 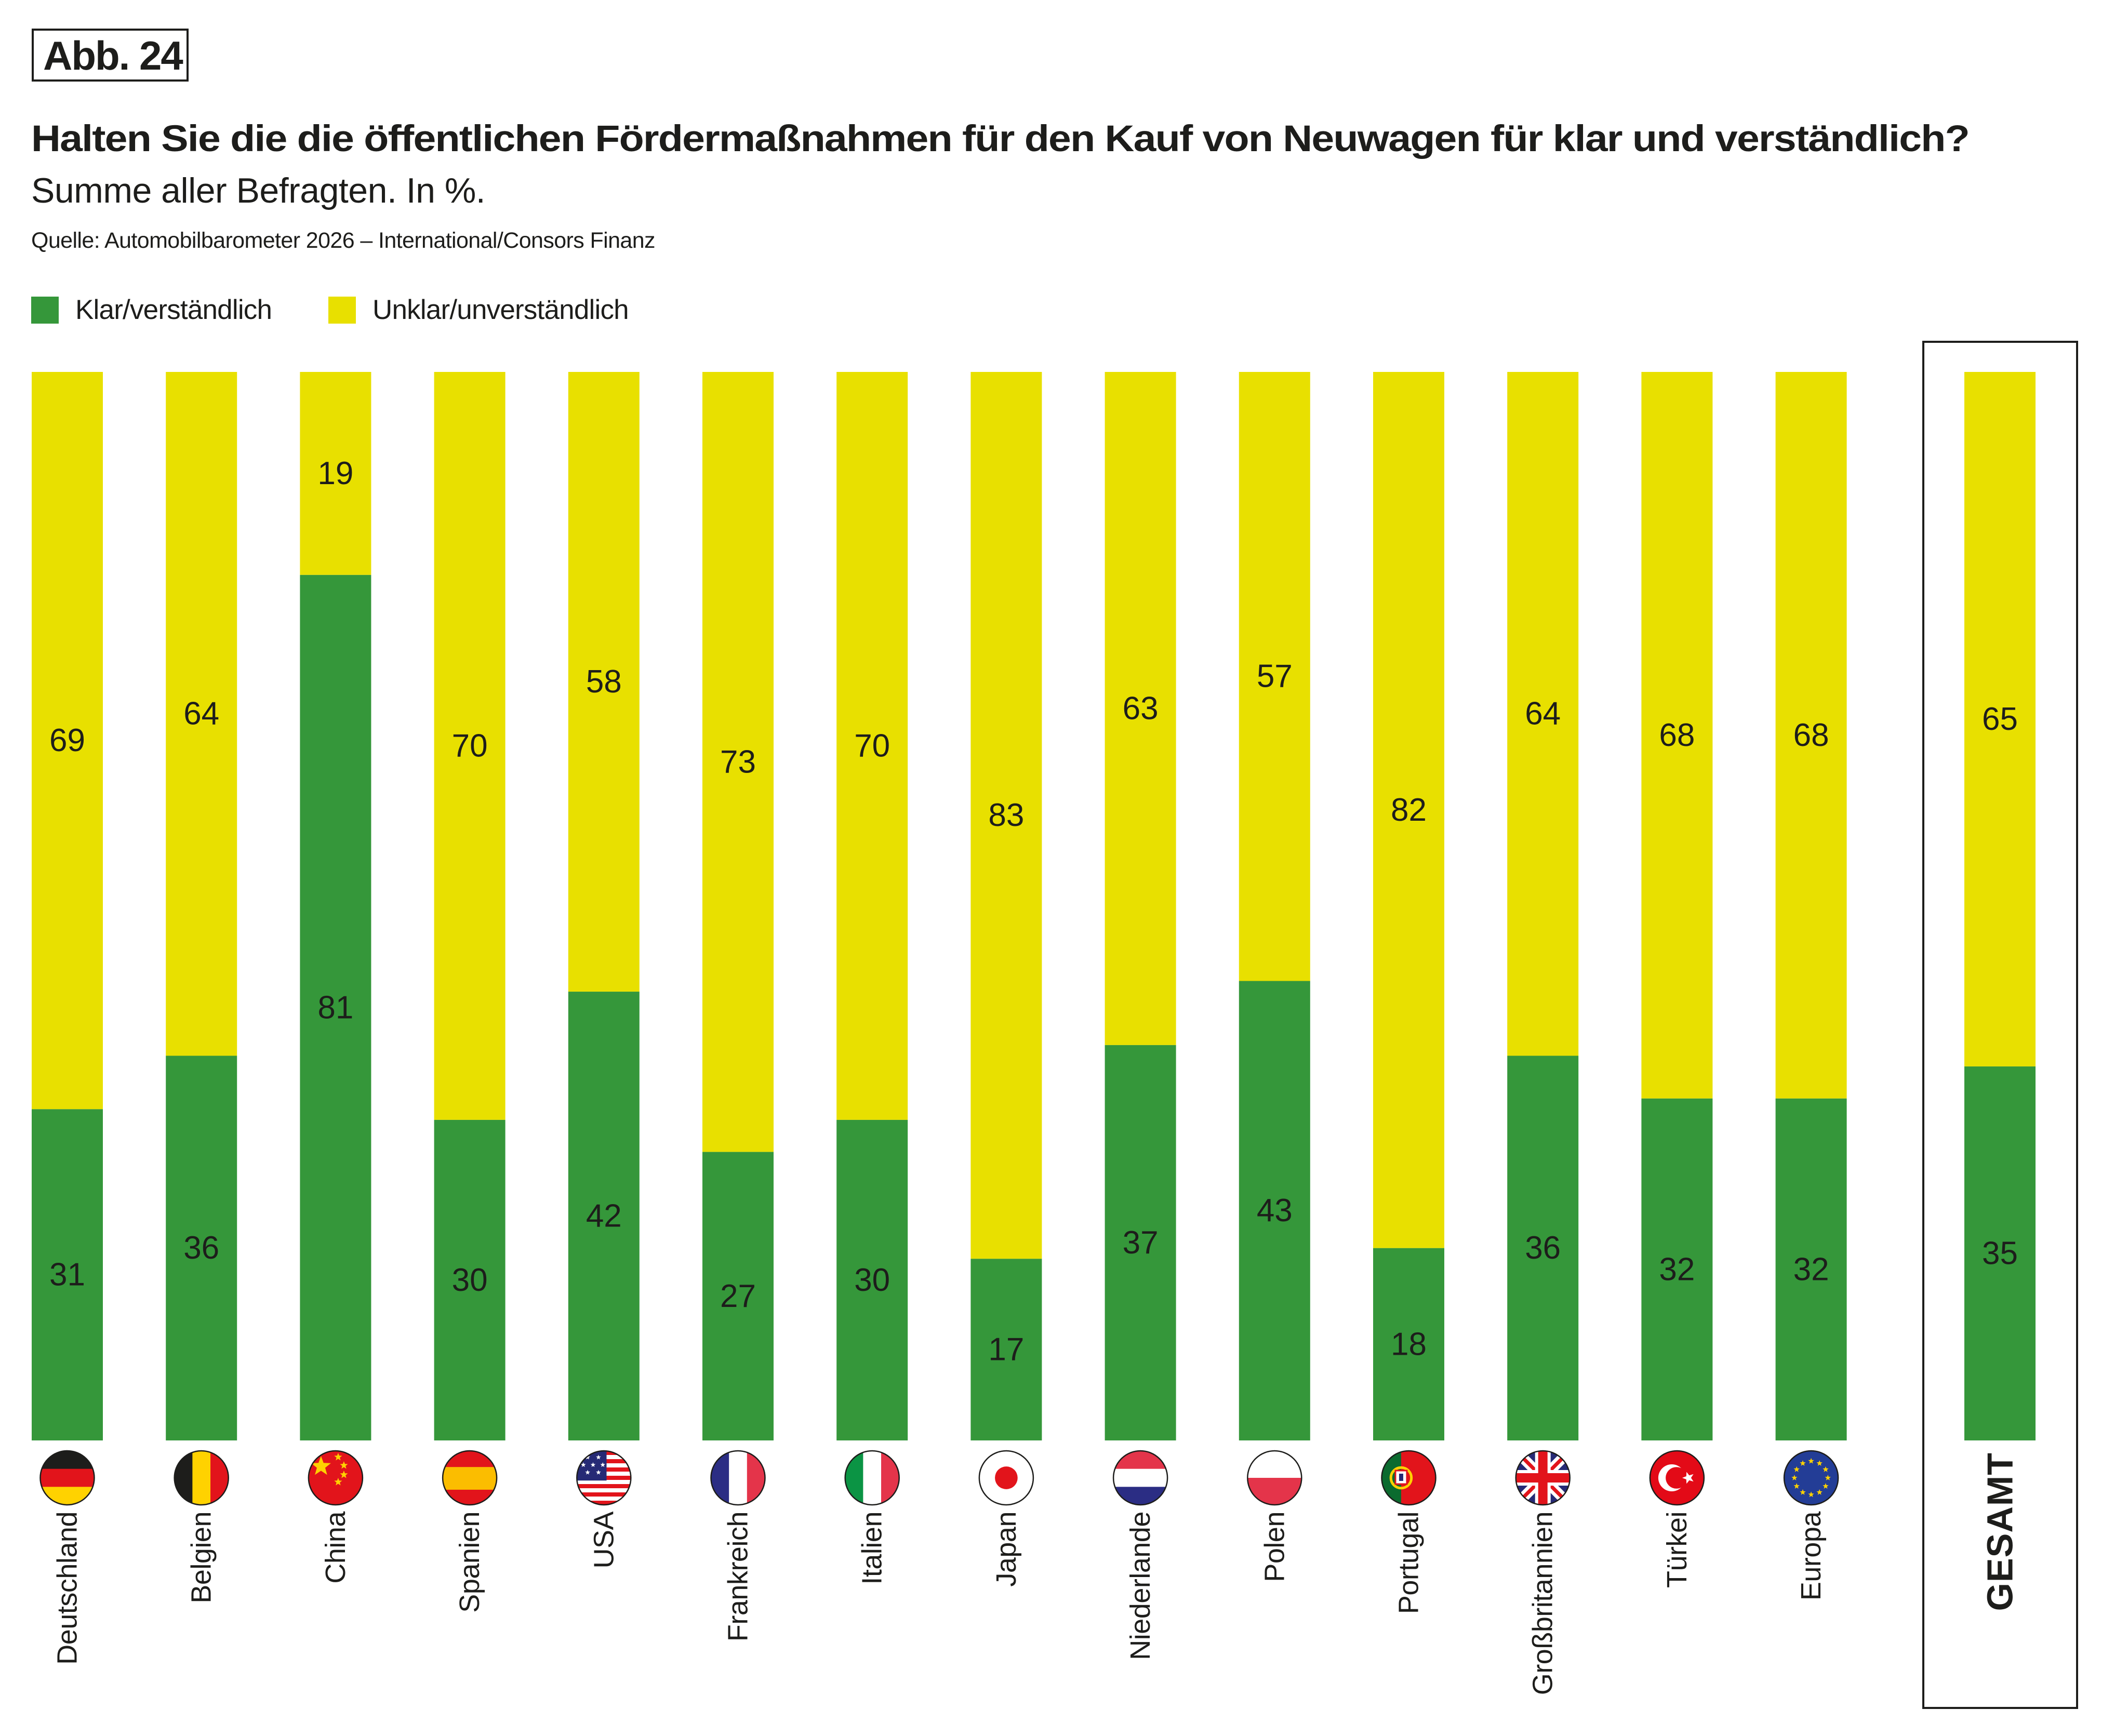 I want to click on bar-unclear-portugal, so click(x=1408, y=810).